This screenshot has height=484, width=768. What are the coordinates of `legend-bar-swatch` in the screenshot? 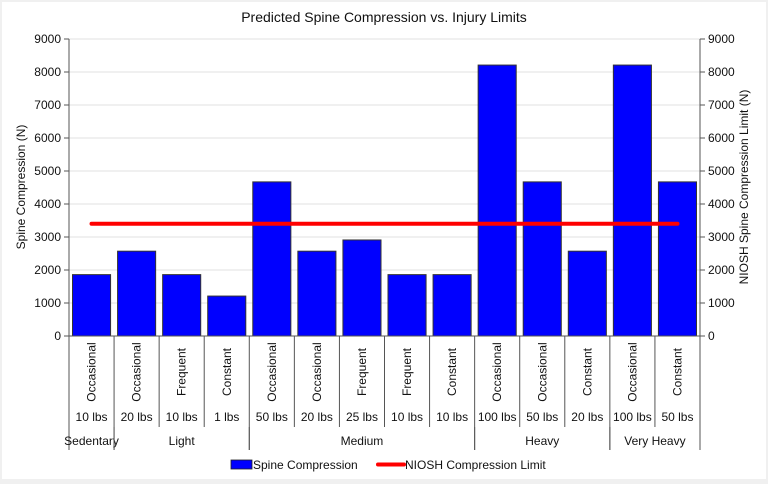 It's located at (241, 464).